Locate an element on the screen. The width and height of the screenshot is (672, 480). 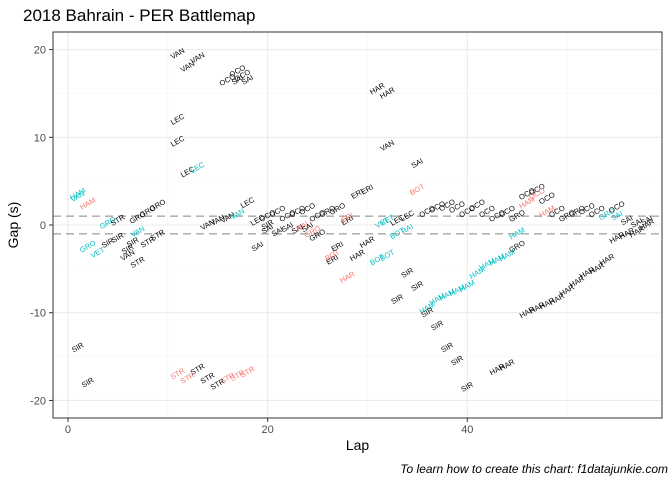
reference-lines is located at coordinates (357, 225).